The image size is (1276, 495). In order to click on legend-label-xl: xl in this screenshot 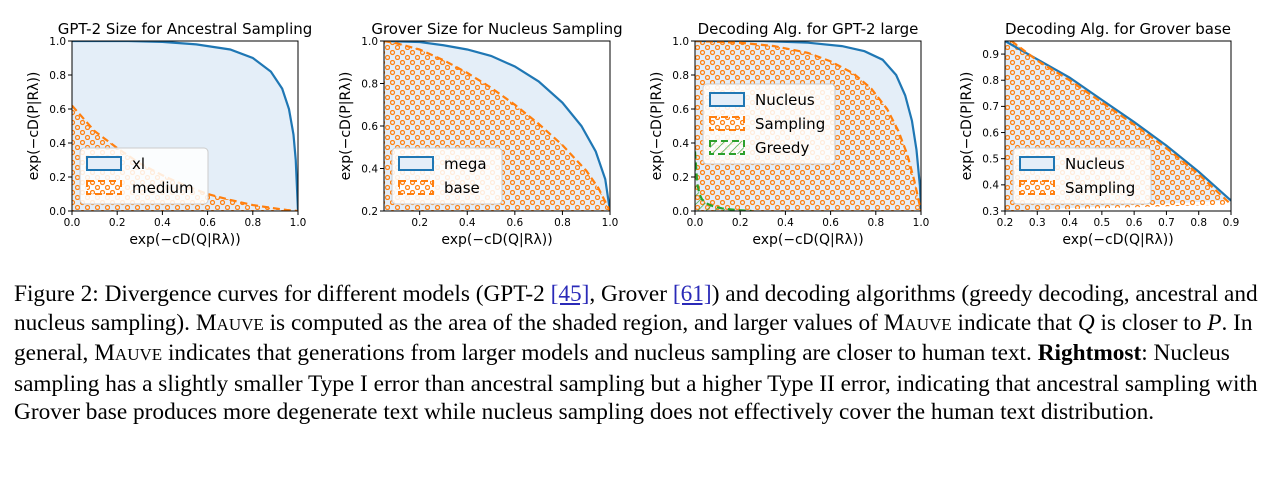, I will do `click(138, 164)`.